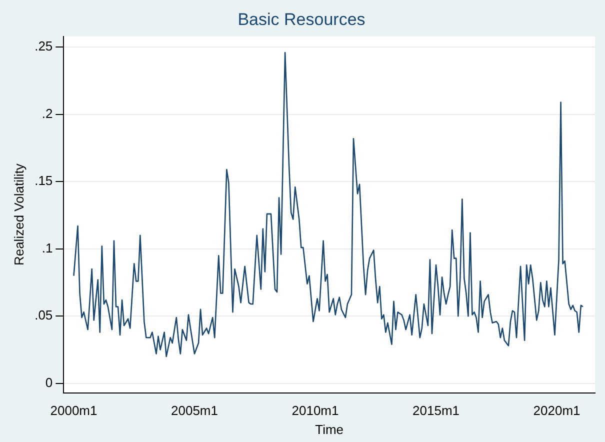  What do you see at coordinates (43, 315) in the screenshot?
I see `y-tick-label: .05` at bounding box center [43, 315].